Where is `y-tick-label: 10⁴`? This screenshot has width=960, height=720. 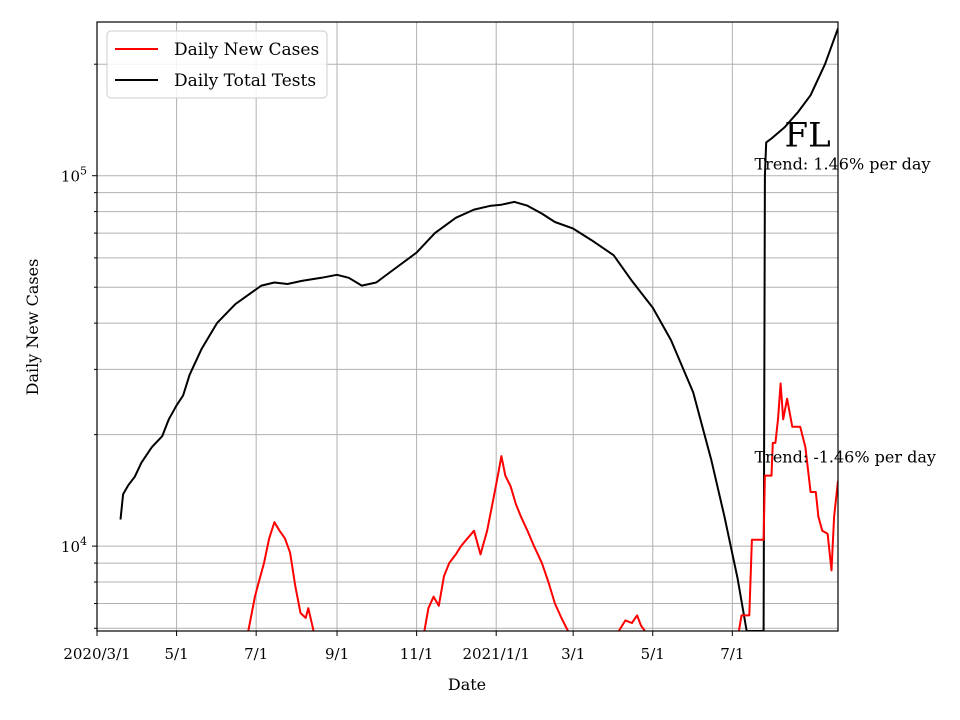 y-tick-label: 10⁴ is located at coordinates (74, 545).